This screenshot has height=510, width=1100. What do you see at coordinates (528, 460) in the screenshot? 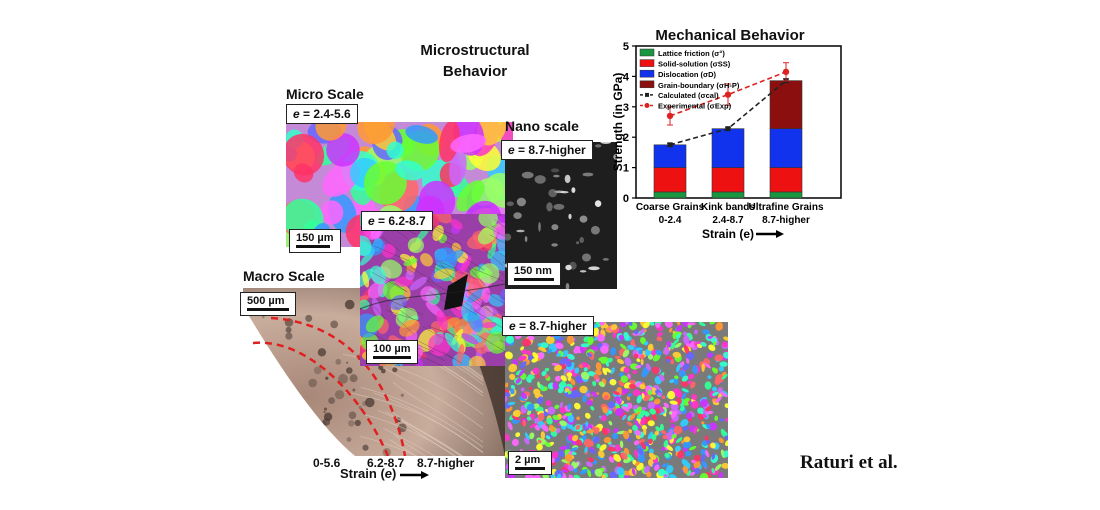
I see `ultrafine-scale-bar-text: 2 µm` at bounding box center [528, 460].